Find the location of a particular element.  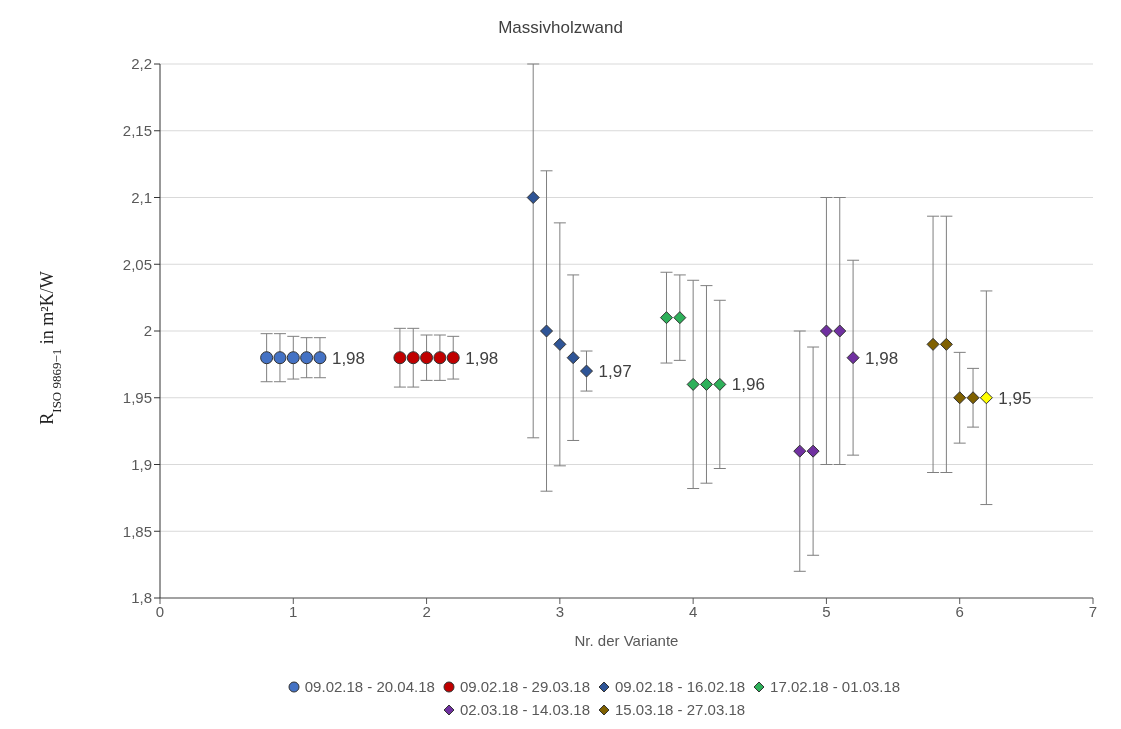

legend-label: 09.02.18 - 20.04.18 is located at coordinates (369, 686).